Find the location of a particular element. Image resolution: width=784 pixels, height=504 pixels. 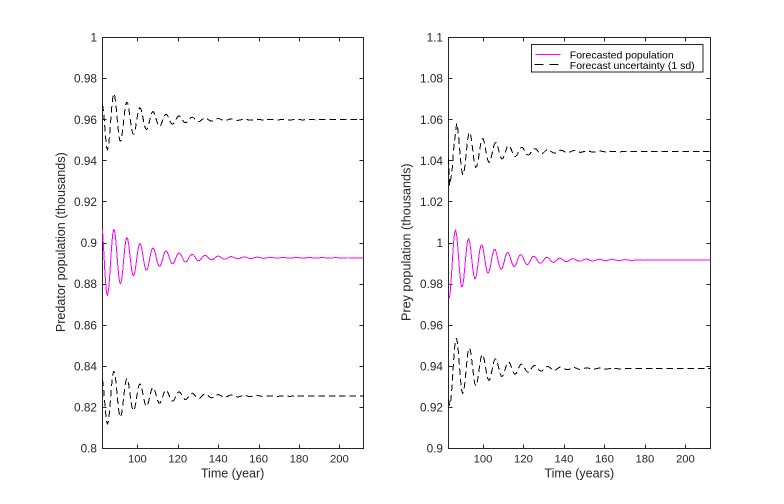

svg-text: Forecasted population is located at coordinates (622, 56).